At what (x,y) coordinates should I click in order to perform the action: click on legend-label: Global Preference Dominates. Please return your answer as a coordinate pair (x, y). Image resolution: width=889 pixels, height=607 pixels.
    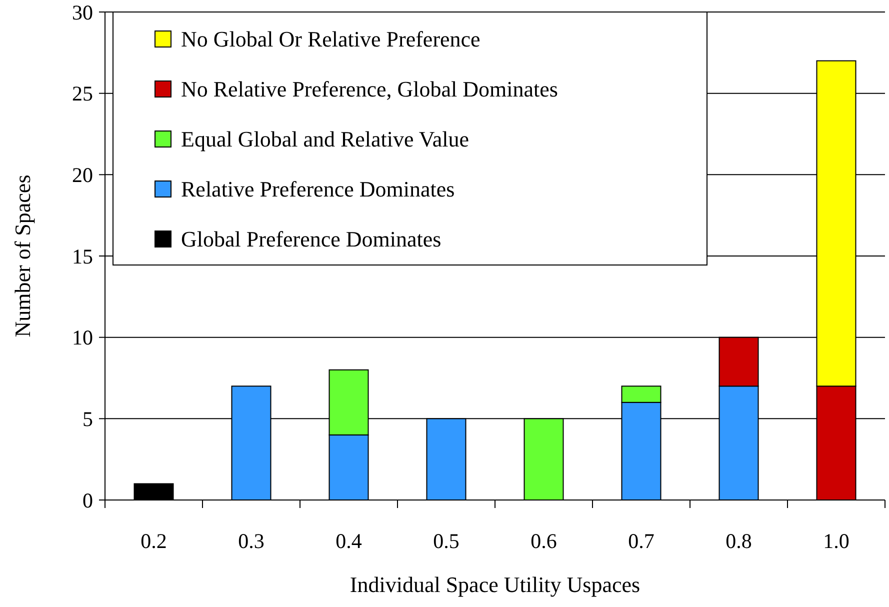
    Looking at the image, I should click on (311, 239).